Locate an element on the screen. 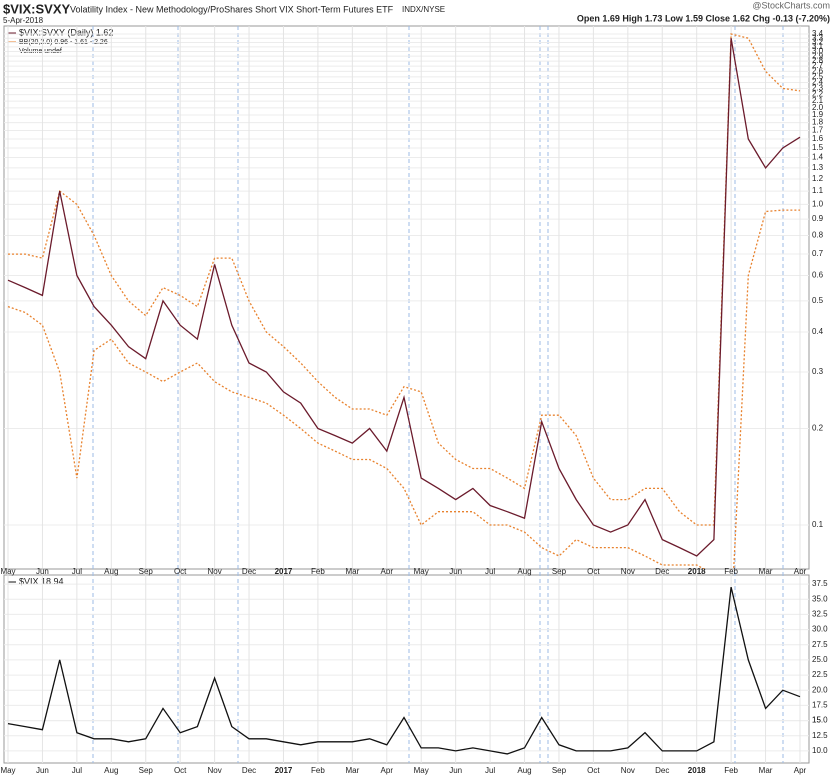 The height and width of the screenshot is (777, 840). y-tick-label: 15.0 is located at coordinates (820, 720).